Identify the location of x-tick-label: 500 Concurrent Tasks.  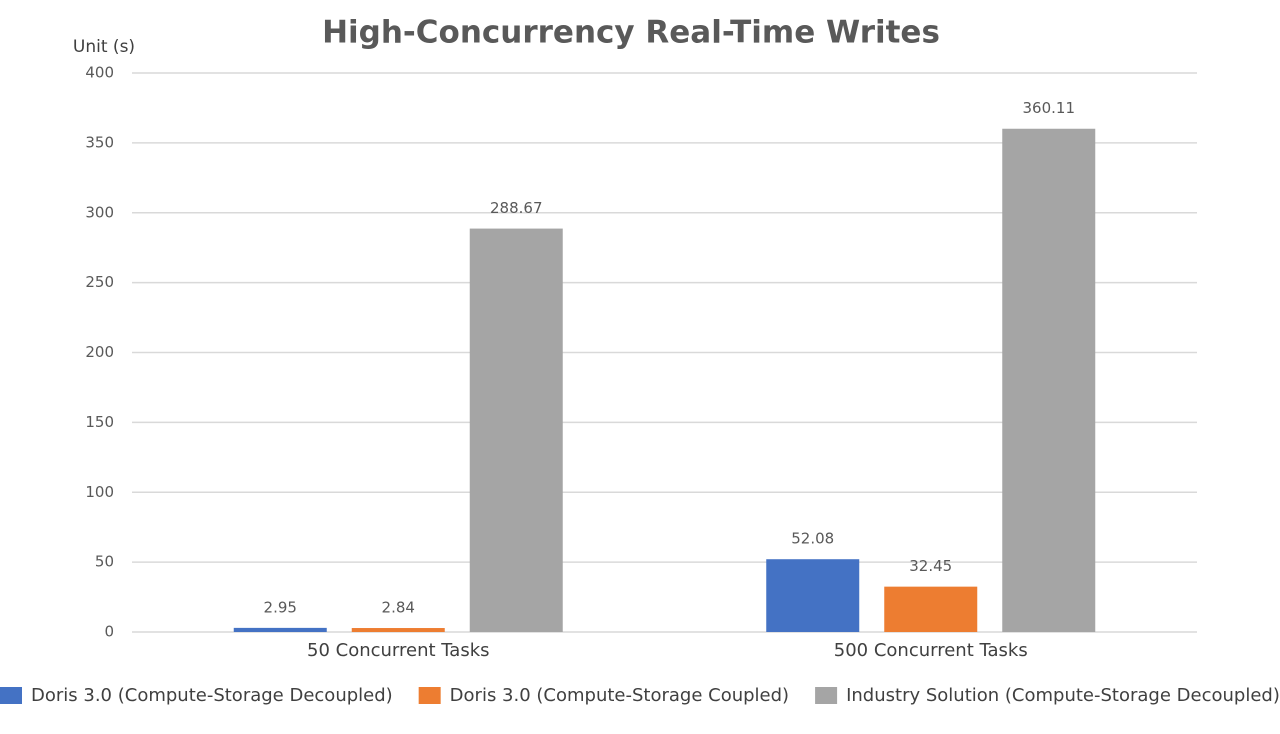
(931, 650).